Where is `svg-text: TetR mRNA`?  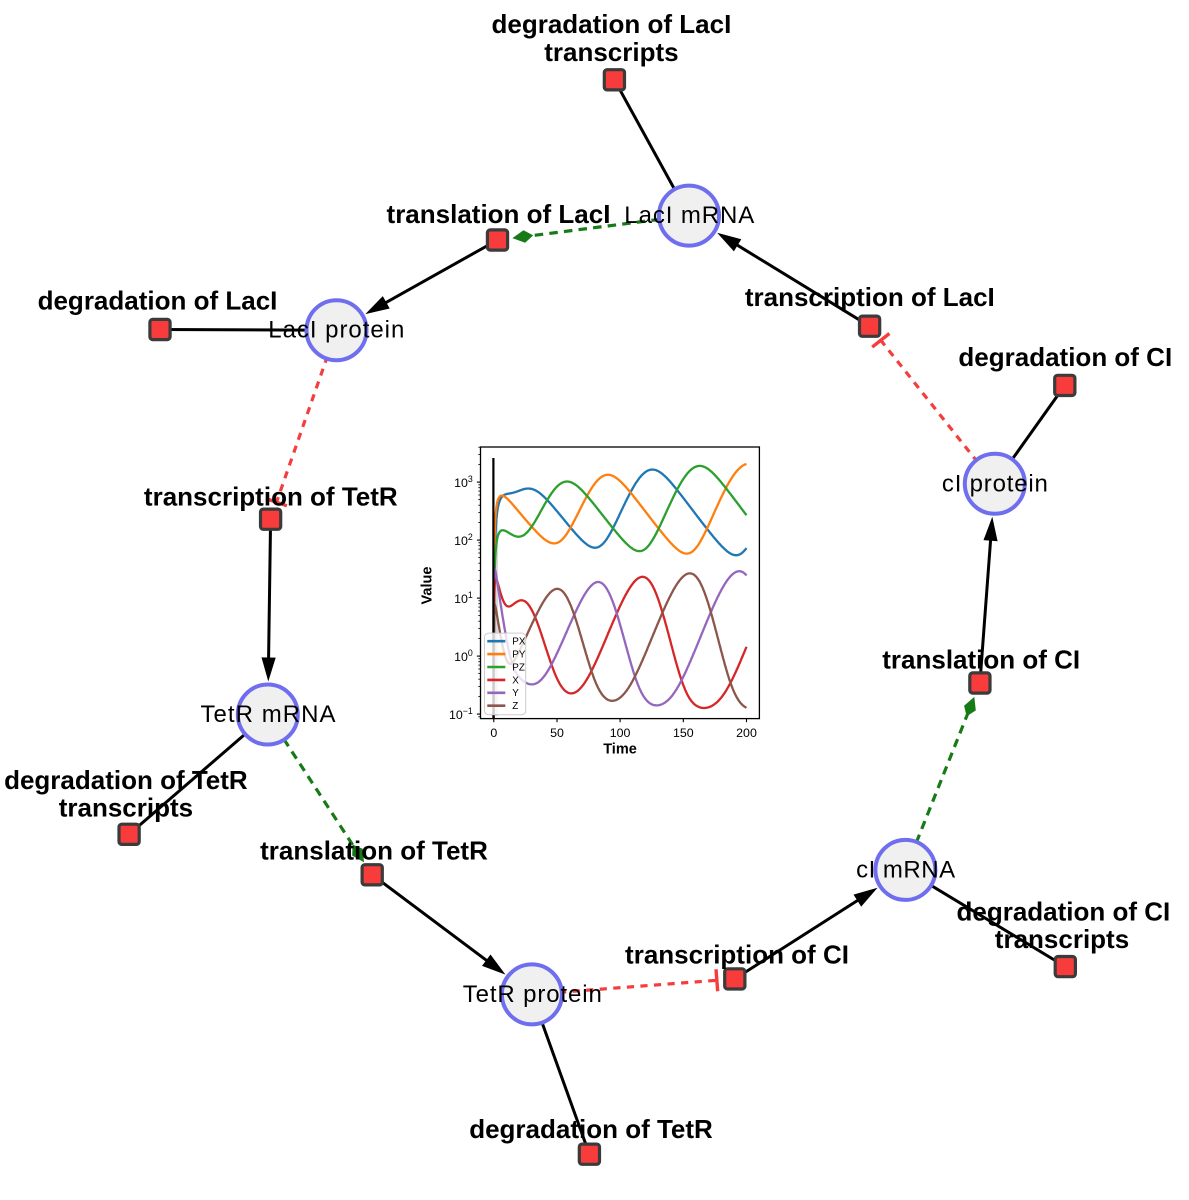
svg-text: TetR mRNA is located at coordinates (268, 714).